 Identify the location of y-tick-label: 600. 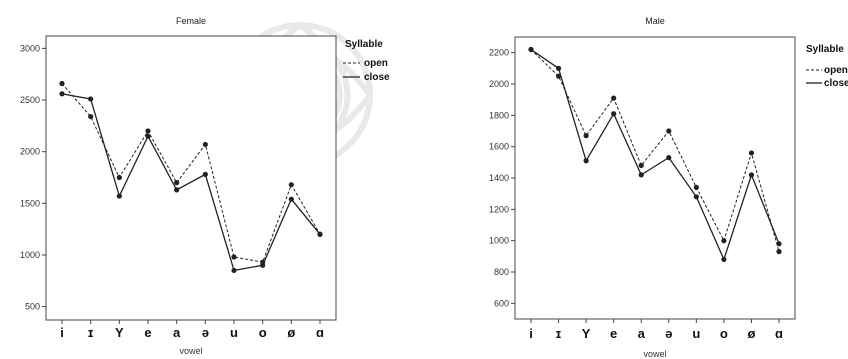
(501, 303).